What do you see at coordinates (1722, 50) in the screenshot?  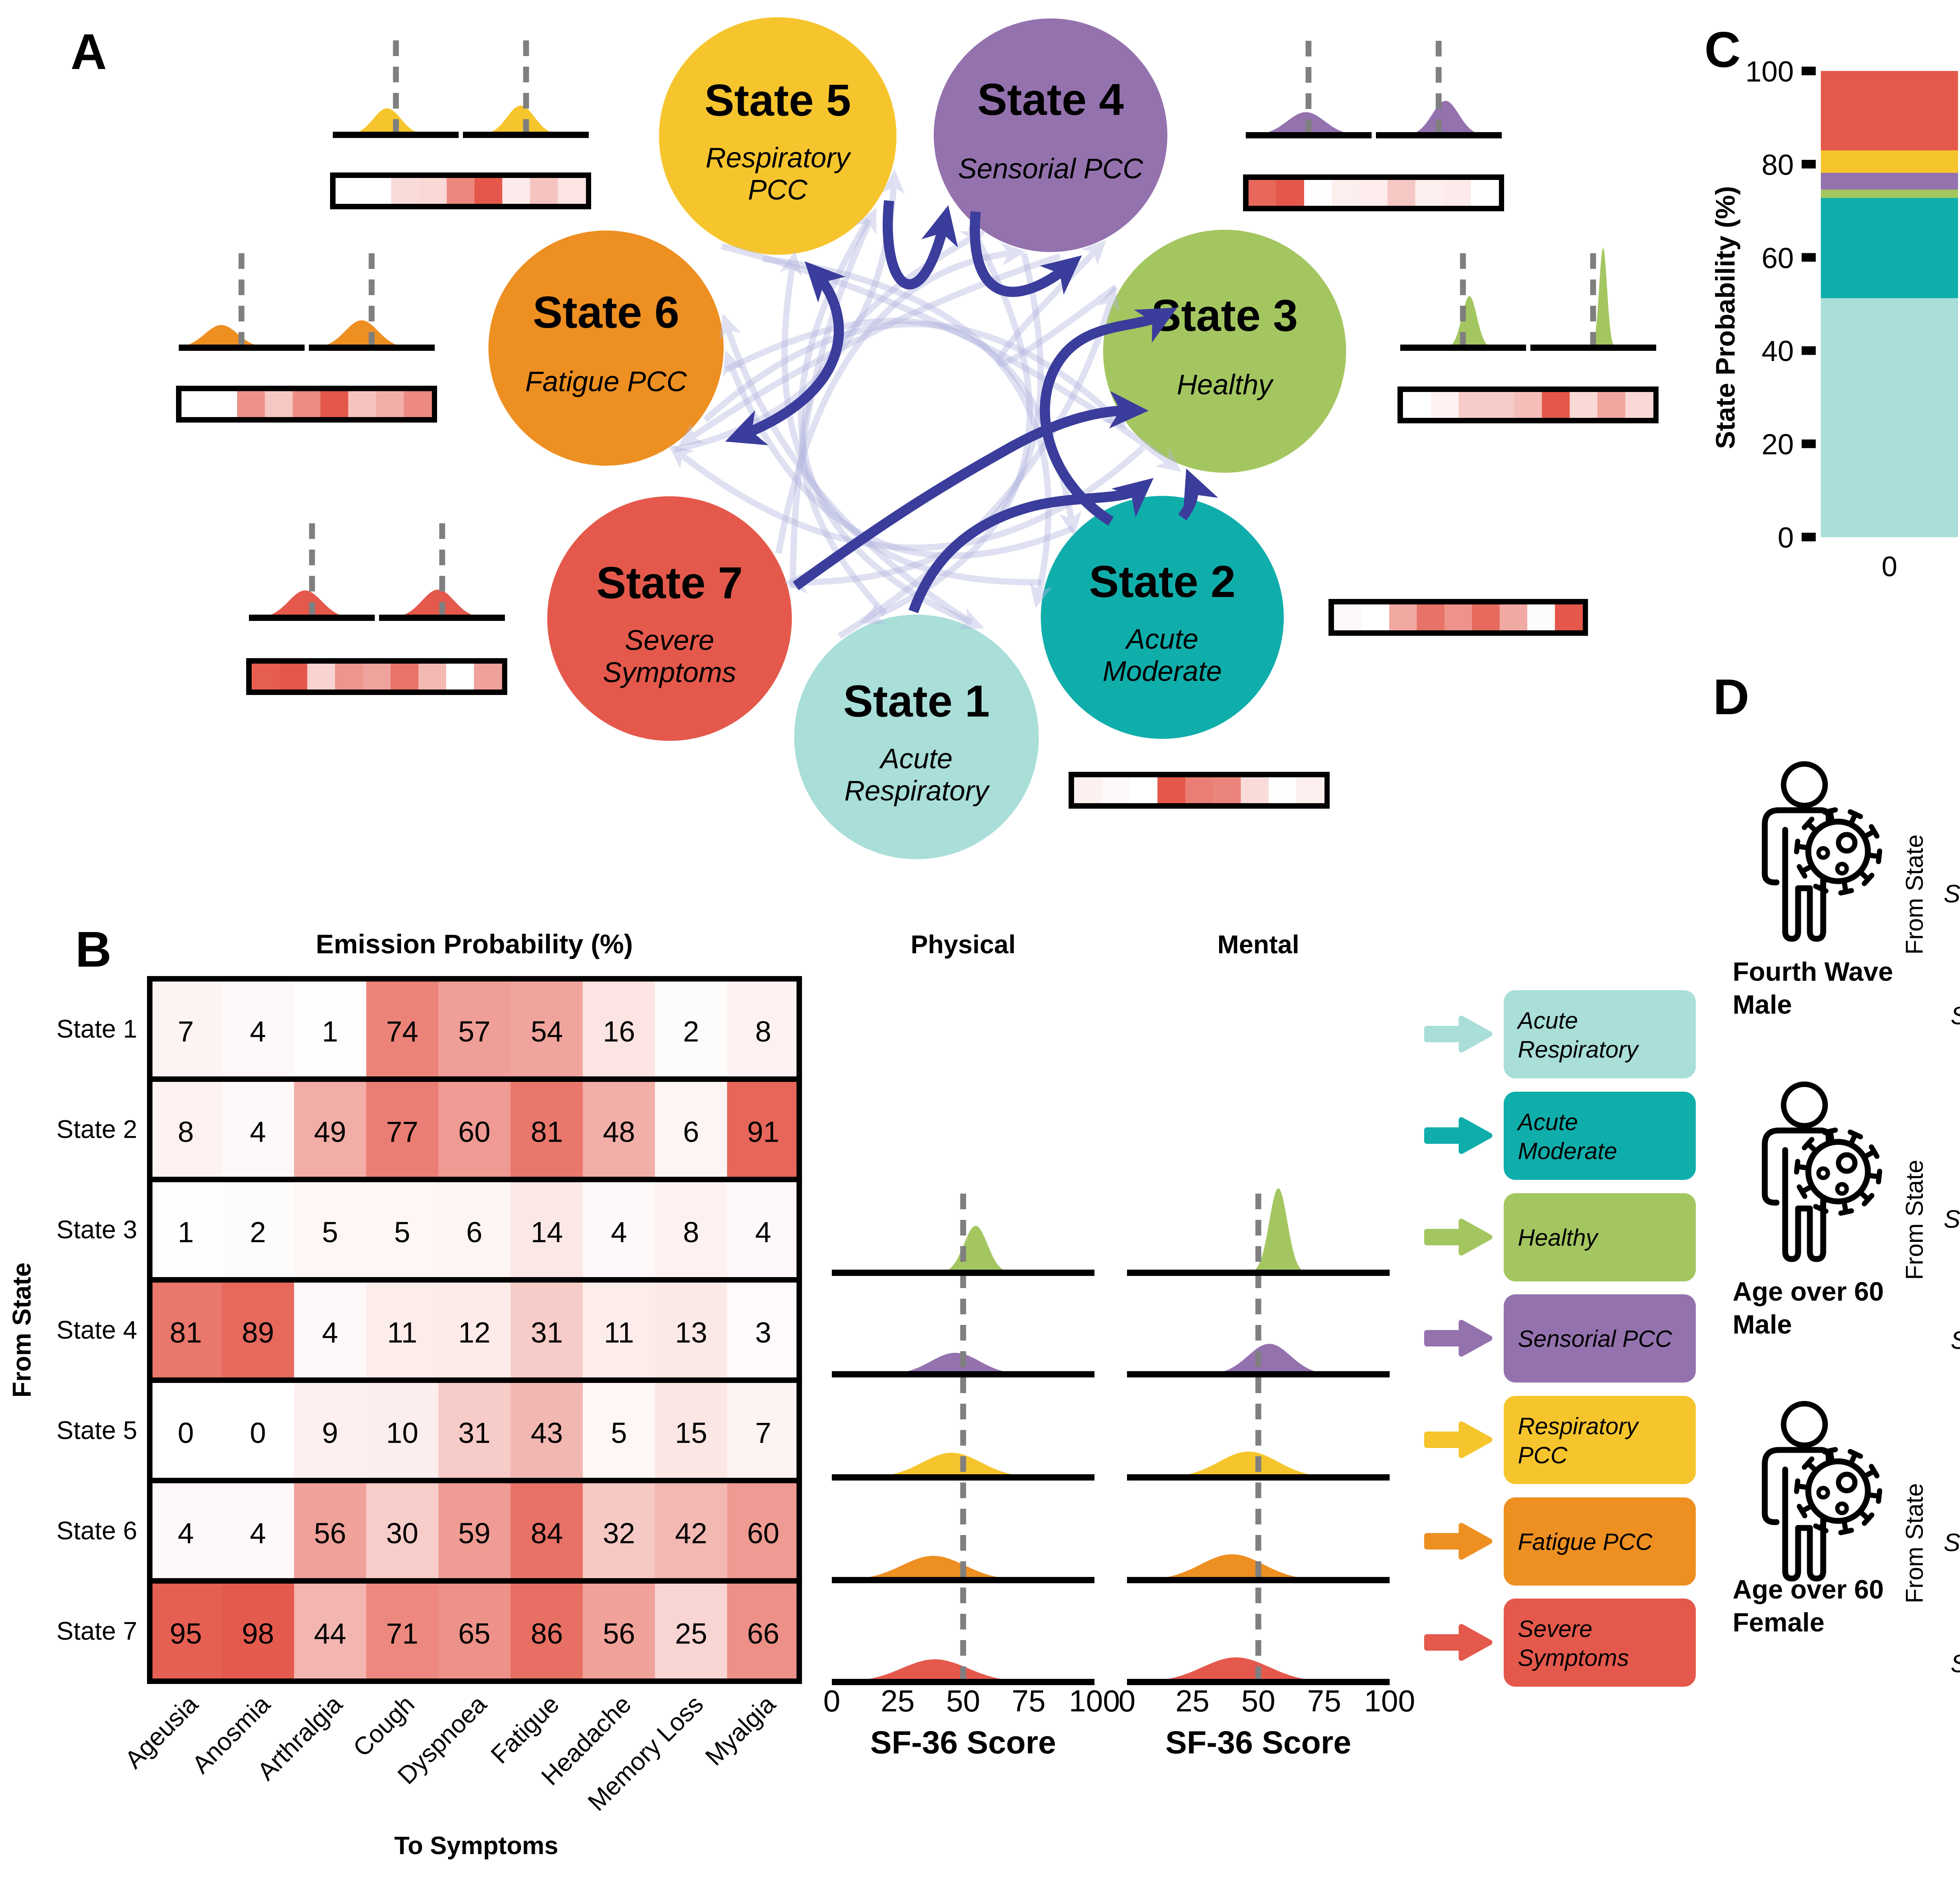 I see `svg-text: C` at bounding box center [1722, 50].